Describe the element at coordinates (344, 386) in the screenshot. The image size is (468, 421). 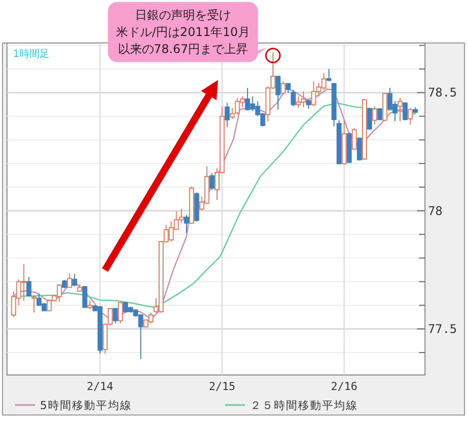
I see `x-tick-label: 2/16` at that location.